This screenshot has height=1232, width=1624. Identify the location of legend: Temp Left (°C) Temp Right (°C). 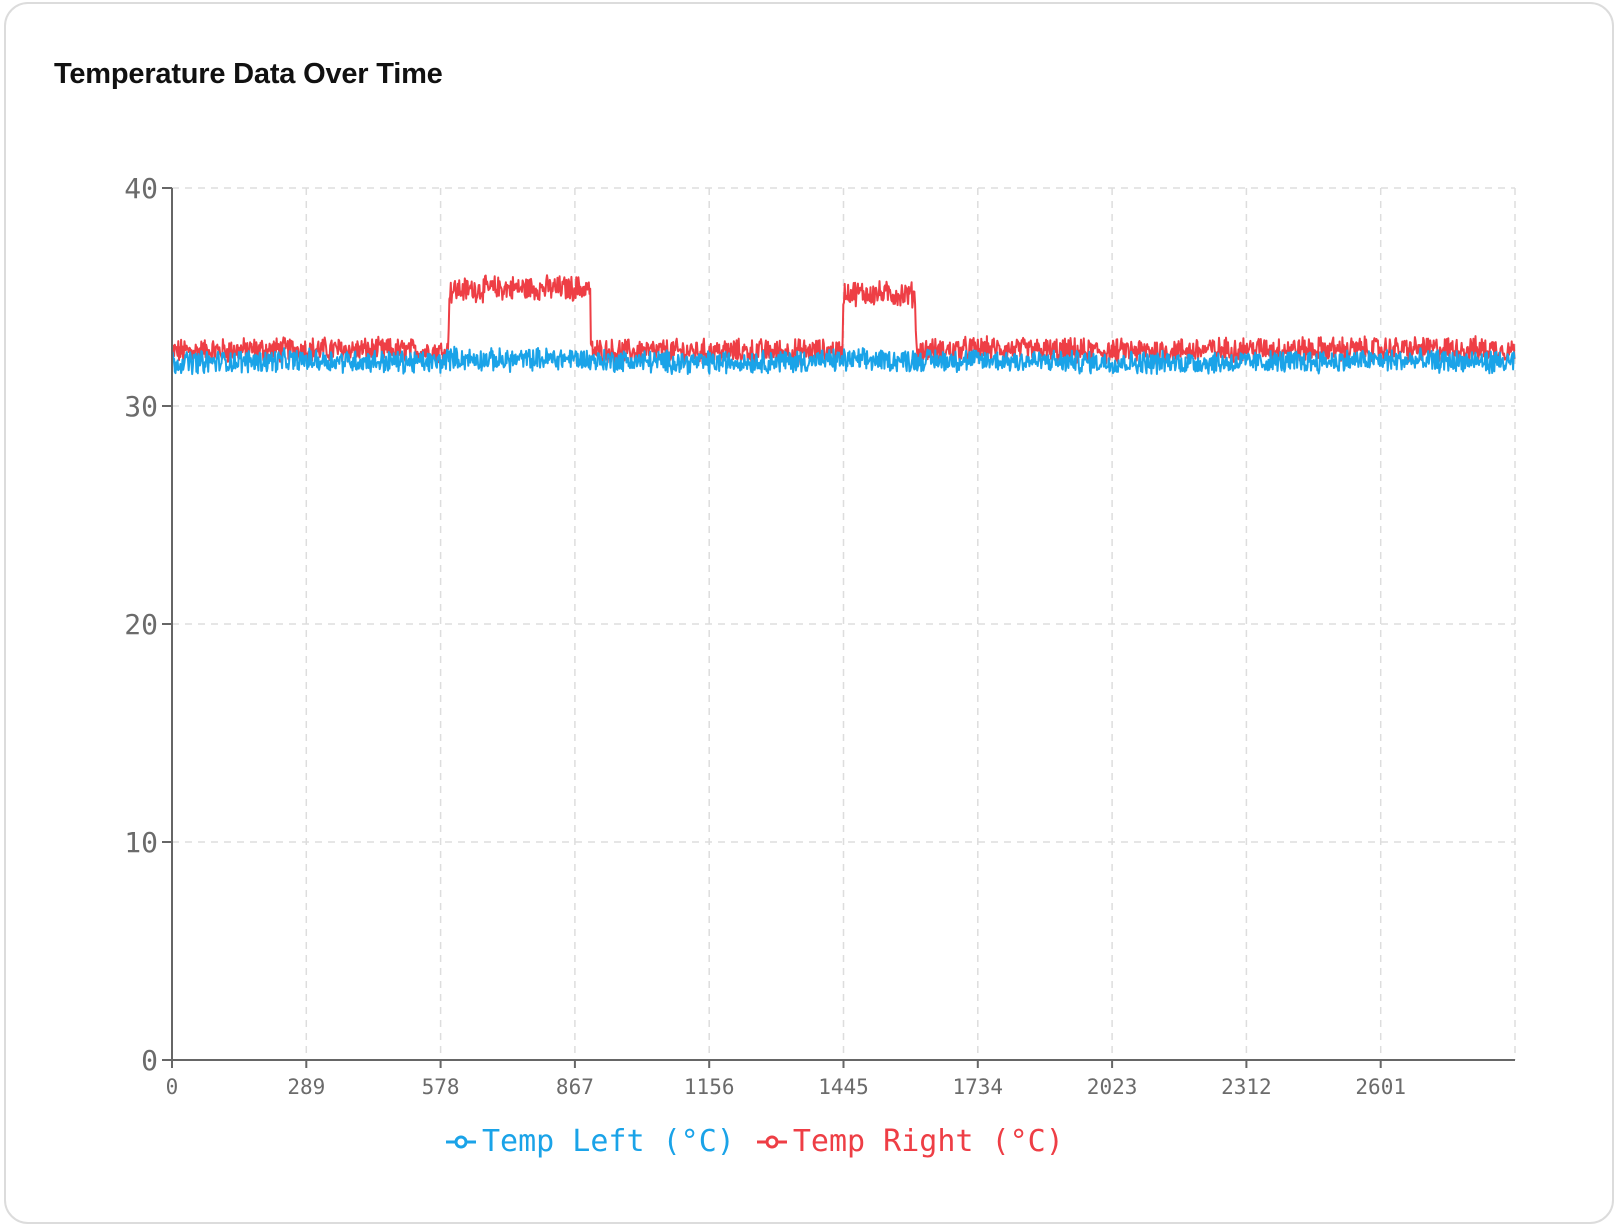
(755, 1141).